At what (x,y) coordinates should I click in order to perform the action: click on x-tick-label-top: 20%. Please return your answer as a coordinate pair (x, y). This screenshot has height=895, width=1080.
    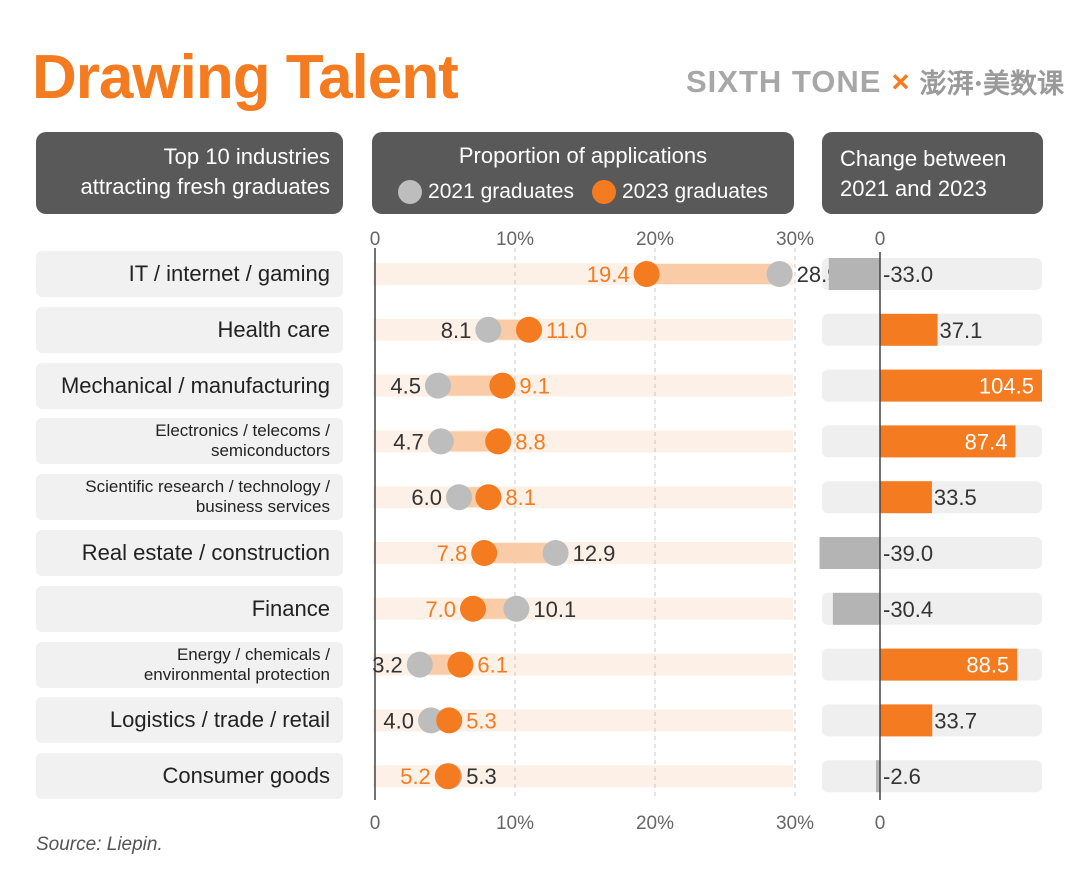
    Looking at the image, I should click on (655, 239).